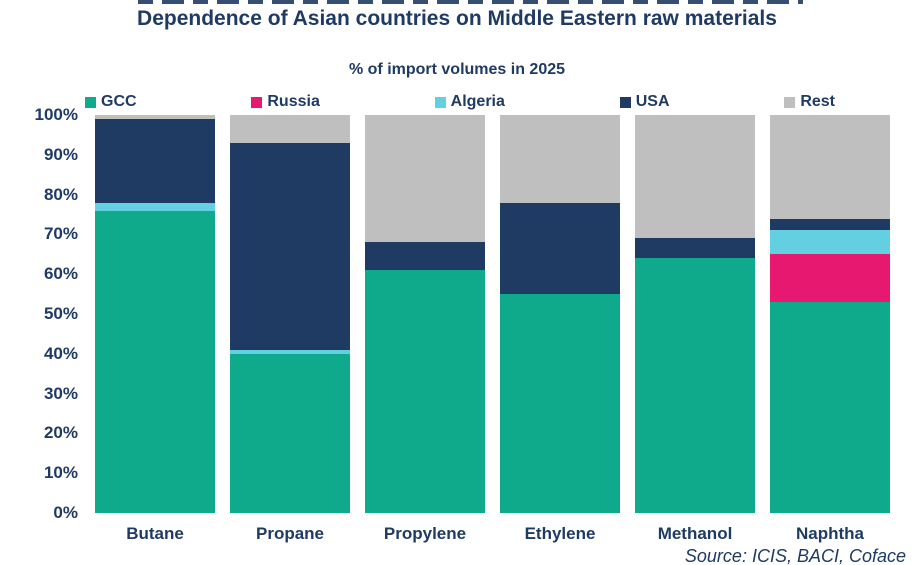 This screenshot has height=565, width=914. Describe the element at coordinates (119, 101) in the screenshot. I see `legend-label: GCC` at that location.